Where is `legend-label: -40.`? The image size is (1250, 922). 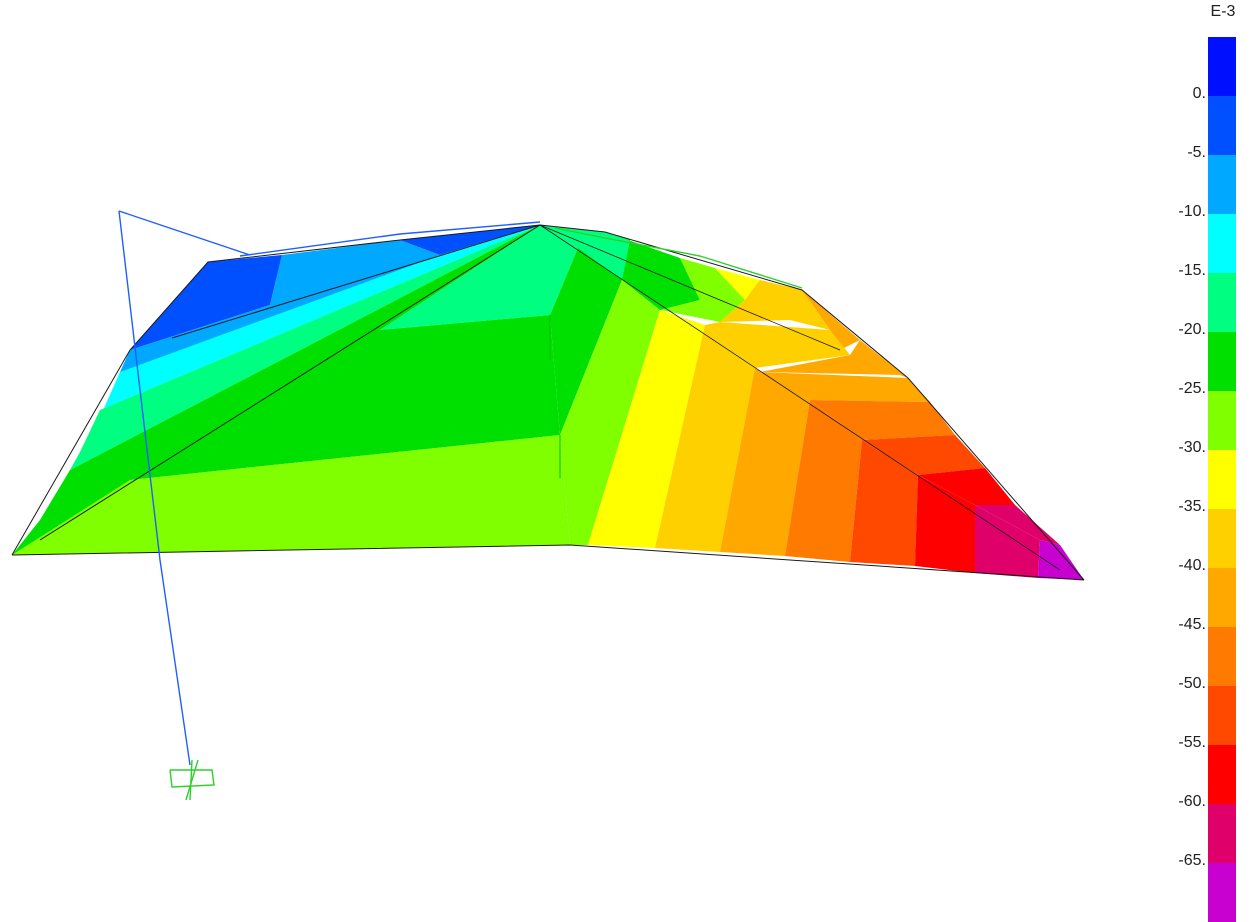 legend-label: -40. is located at coordinates (1192, 565).